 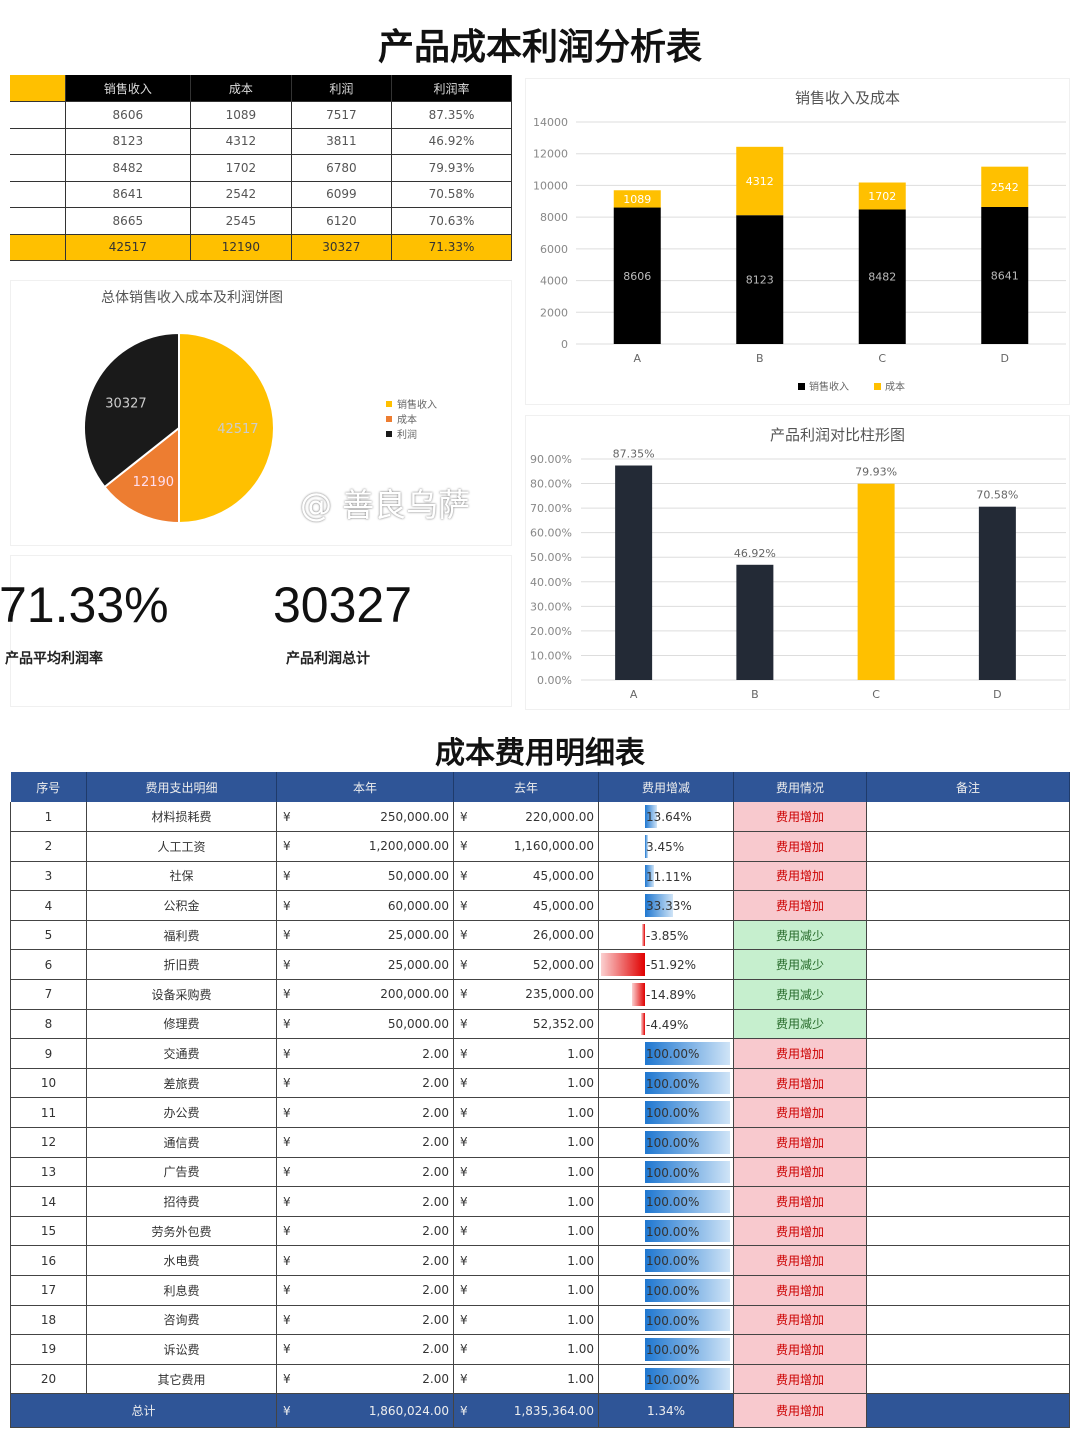 I want to click on change-percent: -14.89%, so click(x=671, y=995).